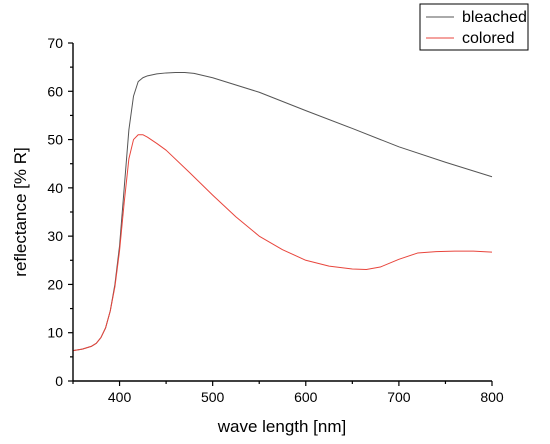  What do you see at coordinates (55, 91) in the screenshot?
I see `y-tick-label: 60` at bounding box center [55, 91].